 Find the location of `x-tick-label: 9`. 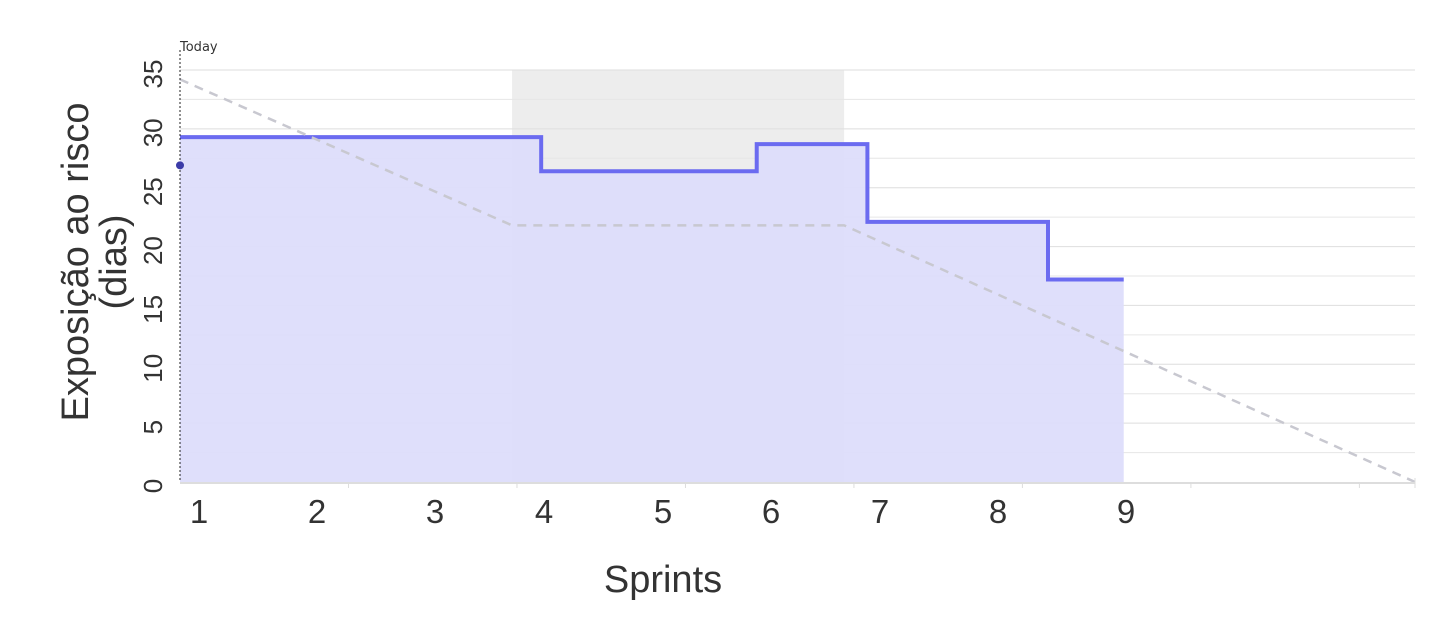

x-tick-label: 9 is located at coordinates (1126, 511).